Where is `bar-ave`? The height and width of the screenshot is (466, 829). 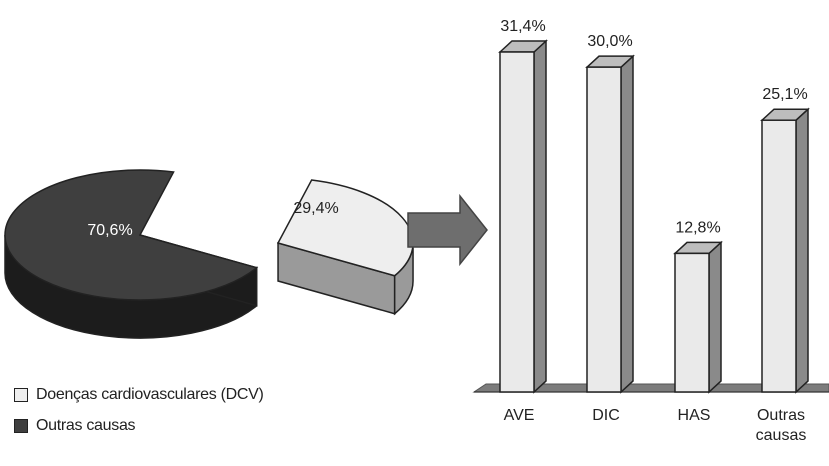 bar-ave is located at coordinates (517, 222).